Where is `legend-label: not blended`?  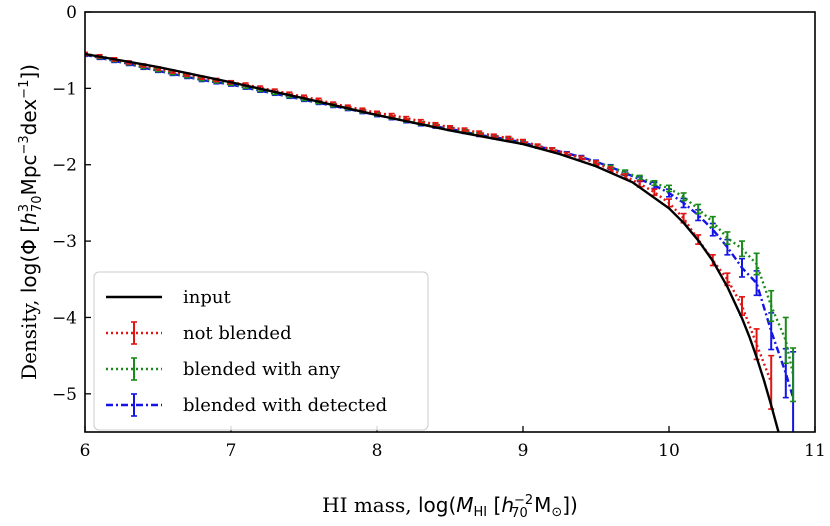 legend-label: not blended is located at coordinates (237, 333).